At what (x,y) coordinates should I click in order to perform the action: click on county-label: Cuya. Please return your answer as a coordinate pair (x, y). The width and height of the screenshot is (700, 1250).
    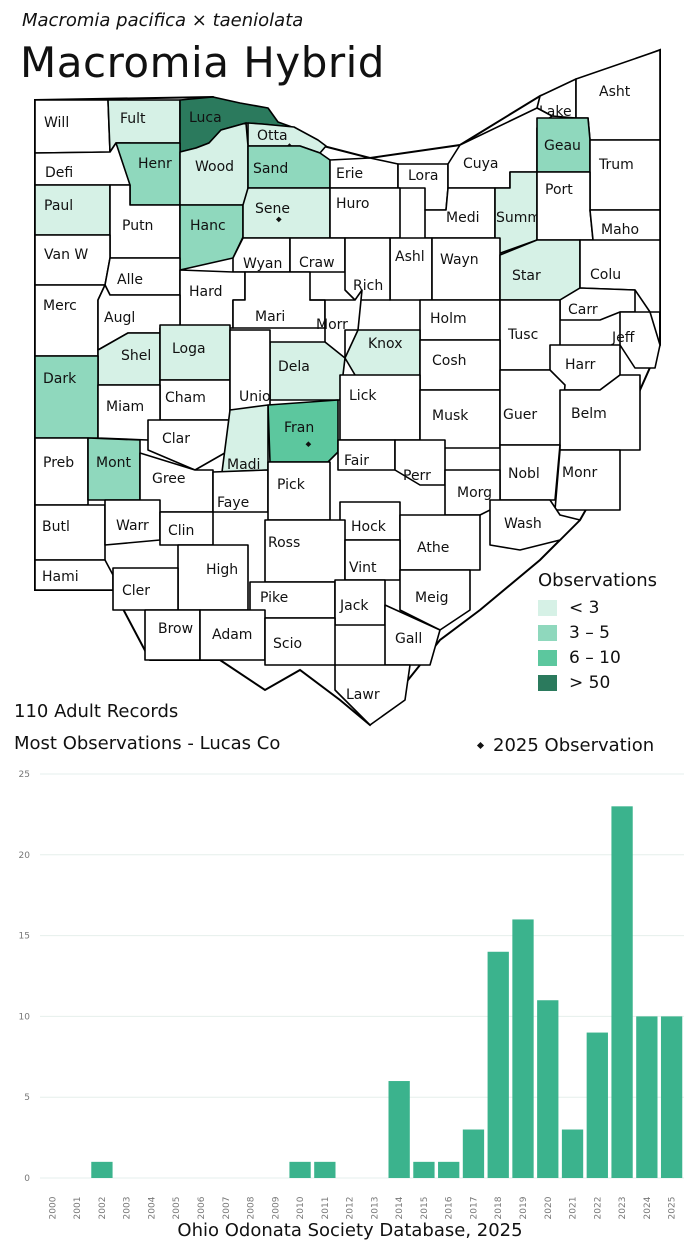
    Looking at the image, I should click on (481, 164).